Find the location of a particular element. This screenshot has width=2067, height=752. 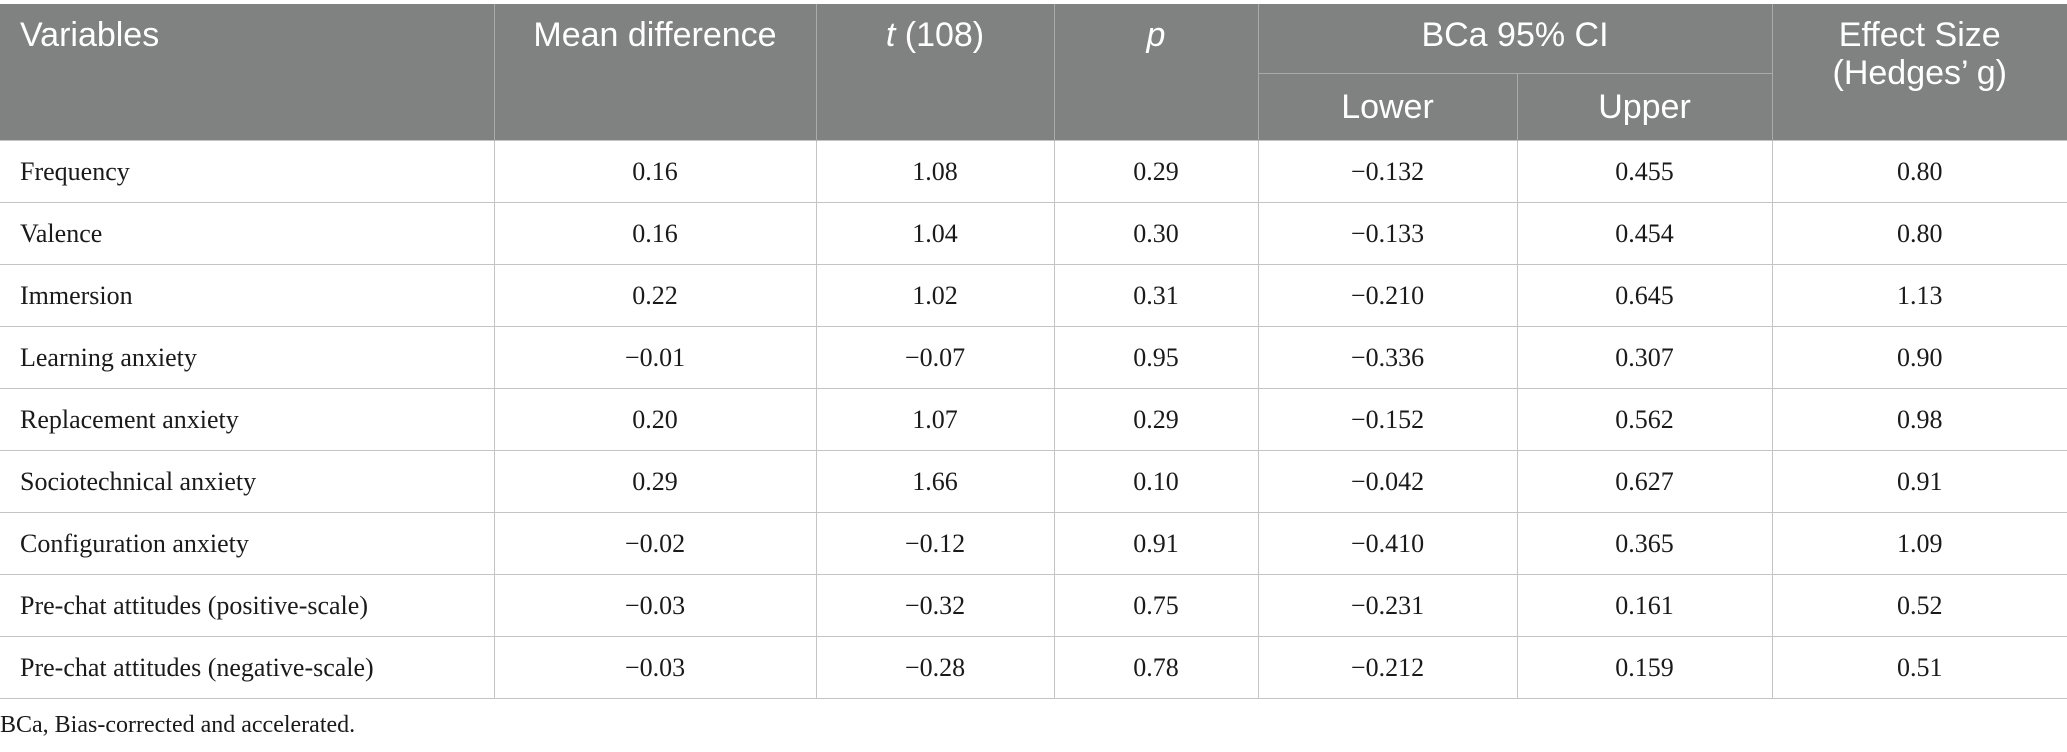

cell-effect-size: 0.98 is located at coordinates (1919, 419).